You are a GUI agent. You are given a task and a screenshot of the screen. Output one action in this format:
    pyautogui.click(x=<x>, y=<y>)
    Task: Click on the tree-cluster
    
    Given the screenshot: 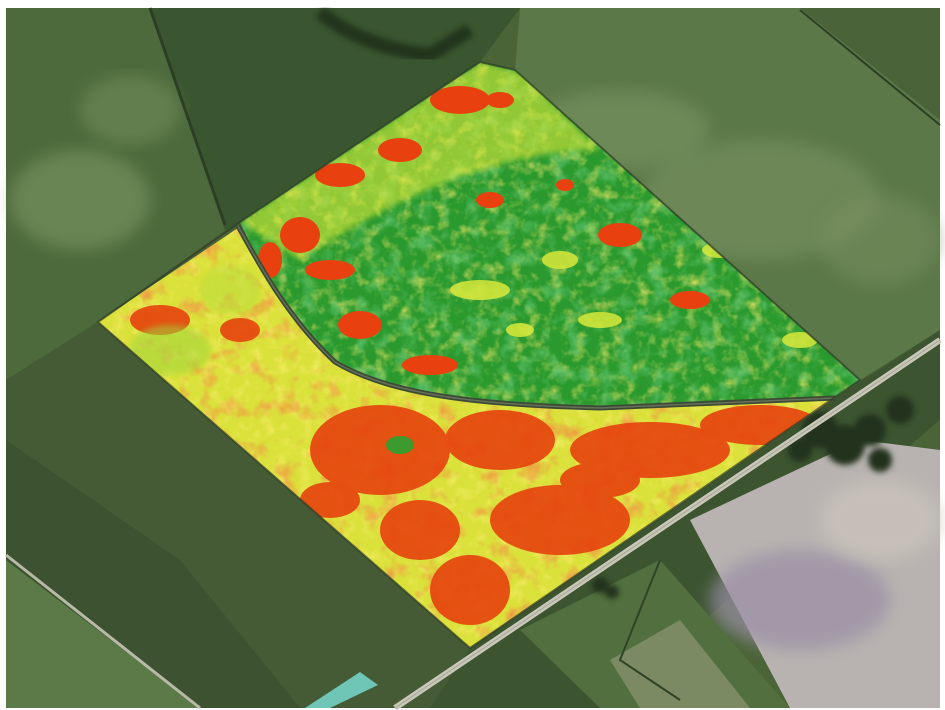 What is the action you would take?
    pyautogui.click(x=753, y=497)
    